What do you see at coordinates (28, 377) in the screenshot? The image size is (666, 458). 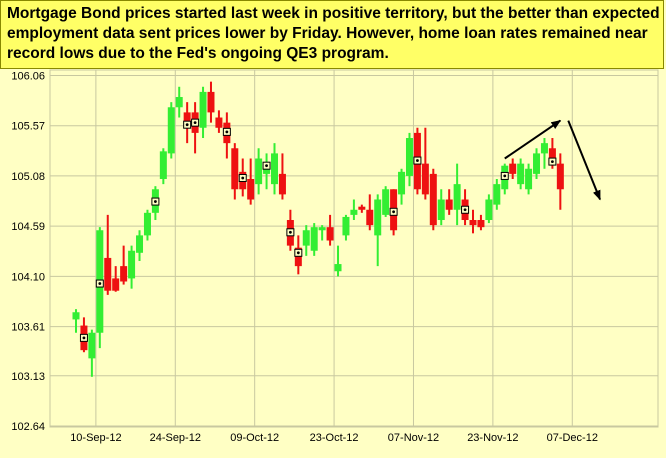 I see `y-tick-label: 103.13` at bounding box center [28, 377].